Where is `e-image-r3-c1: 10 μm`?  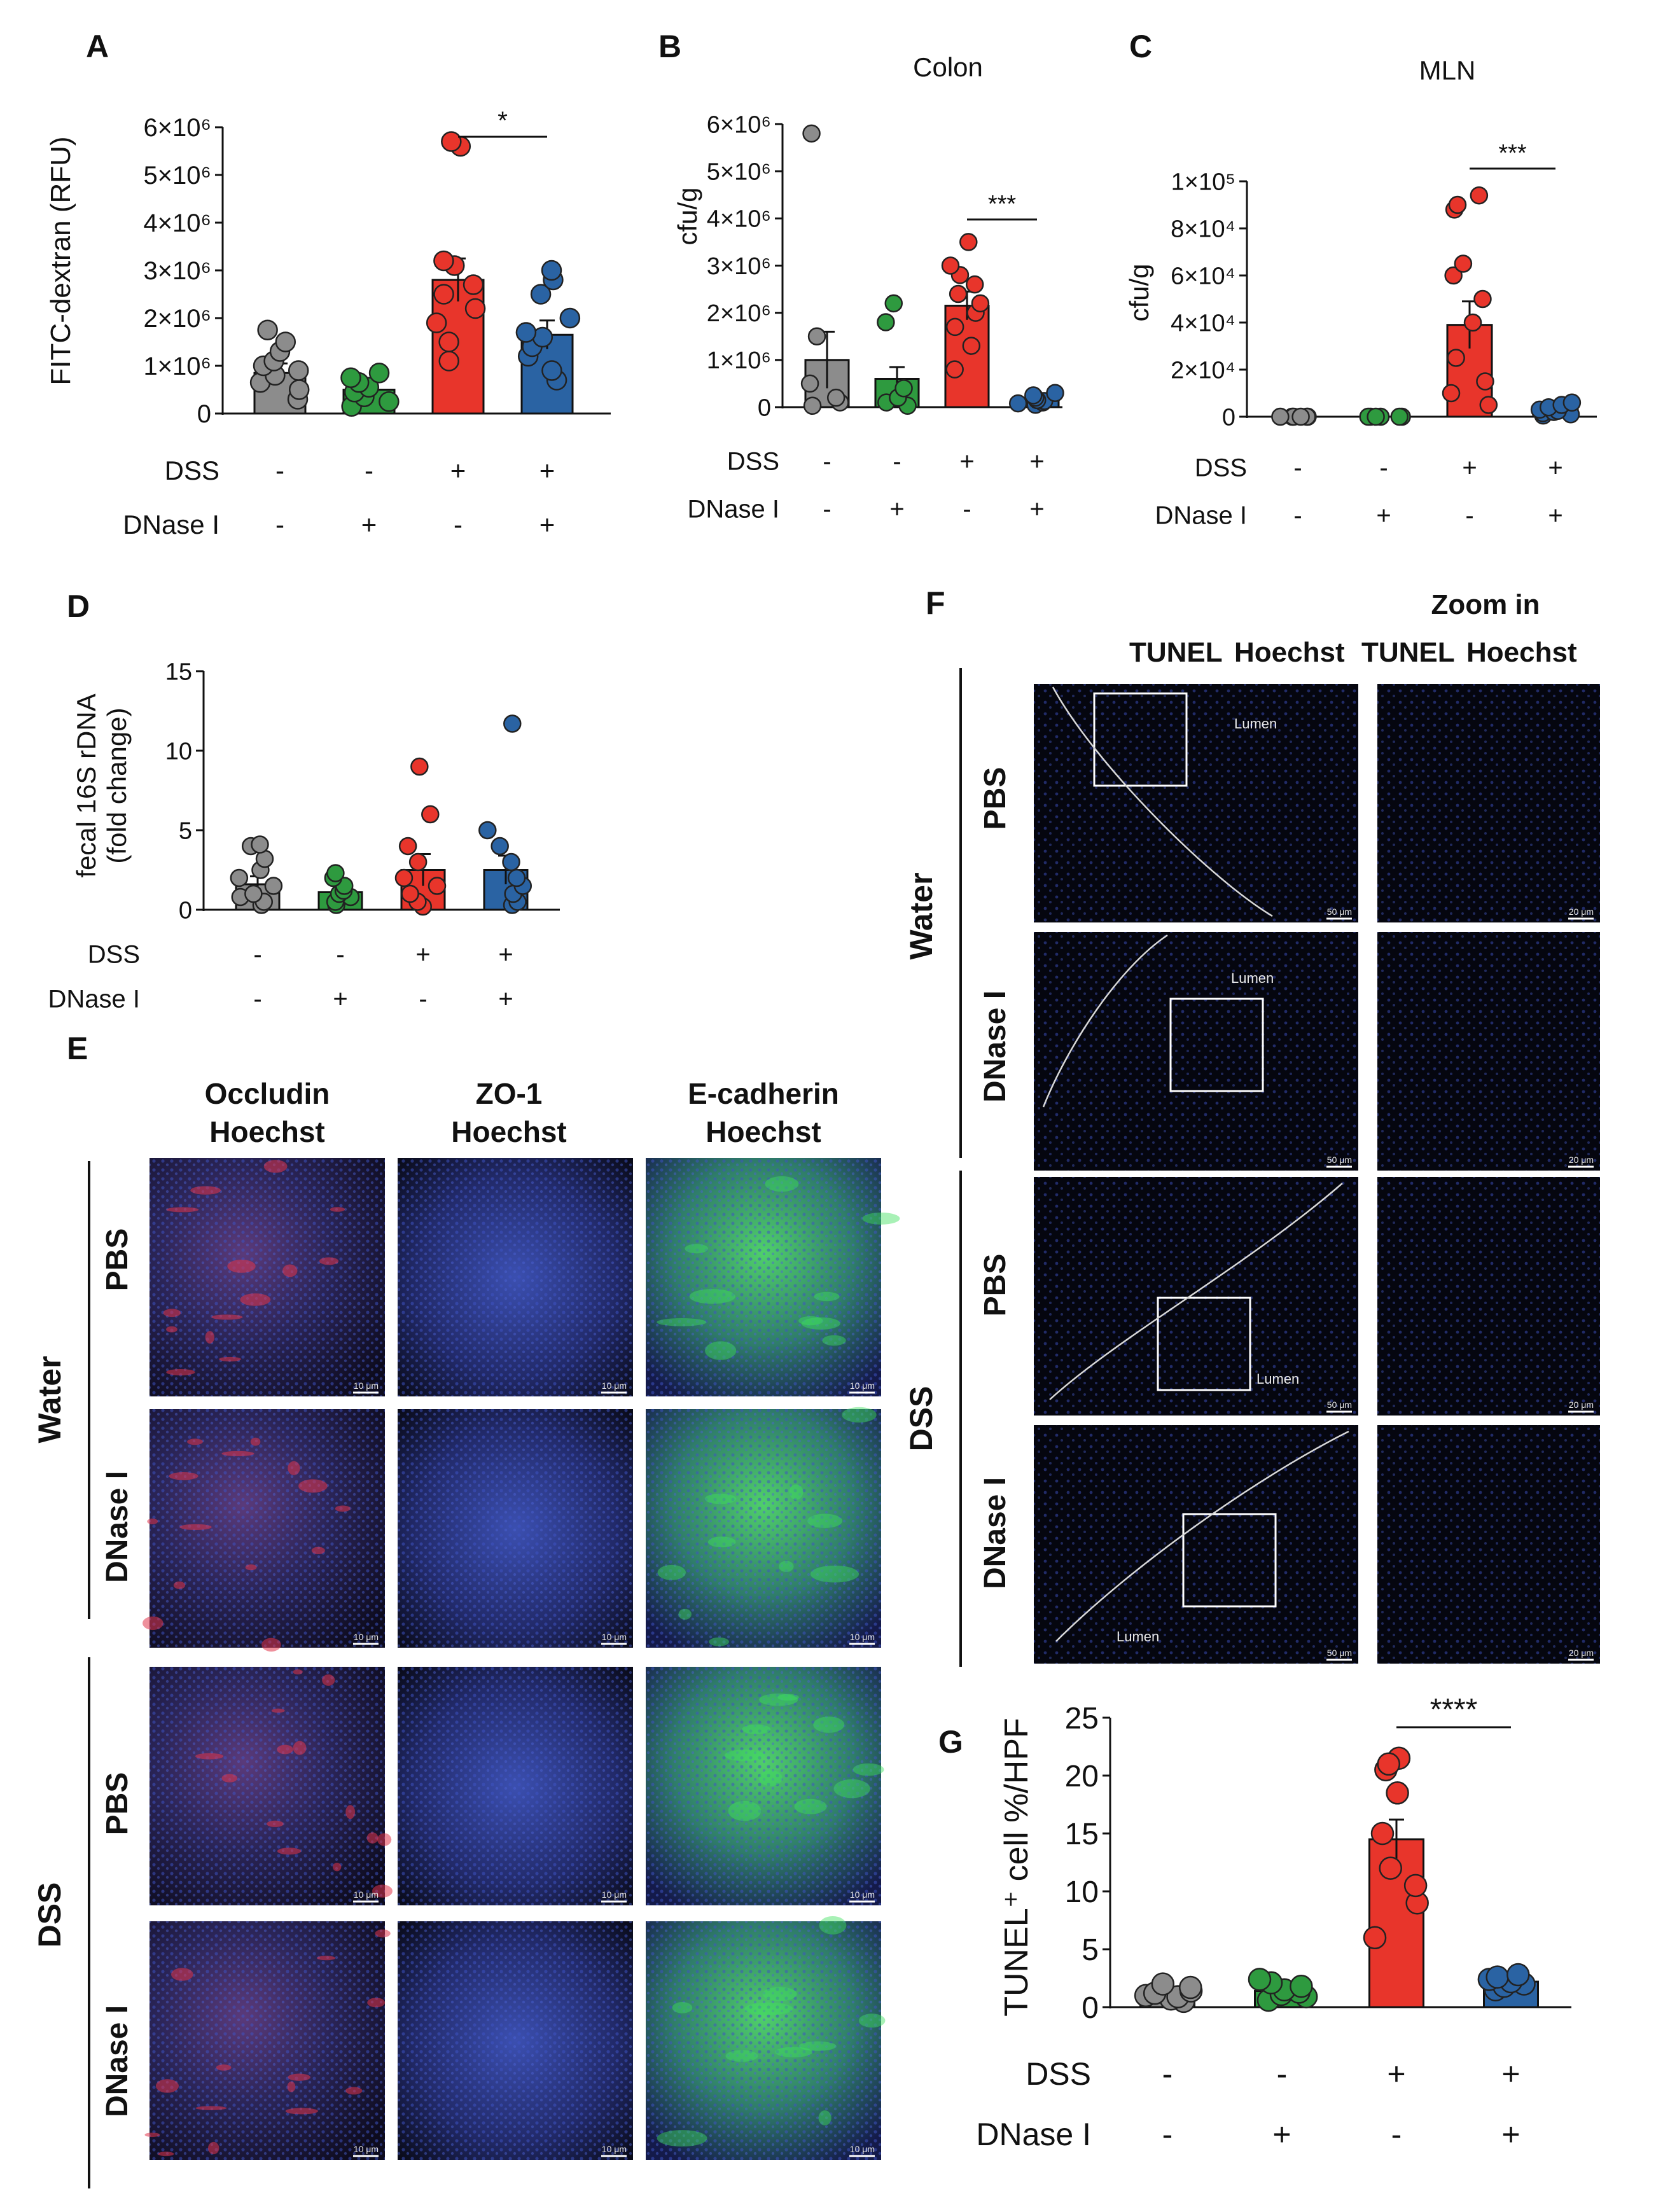 e-image-r3-c1: 10 μm is located at coordinates (271, 1786).